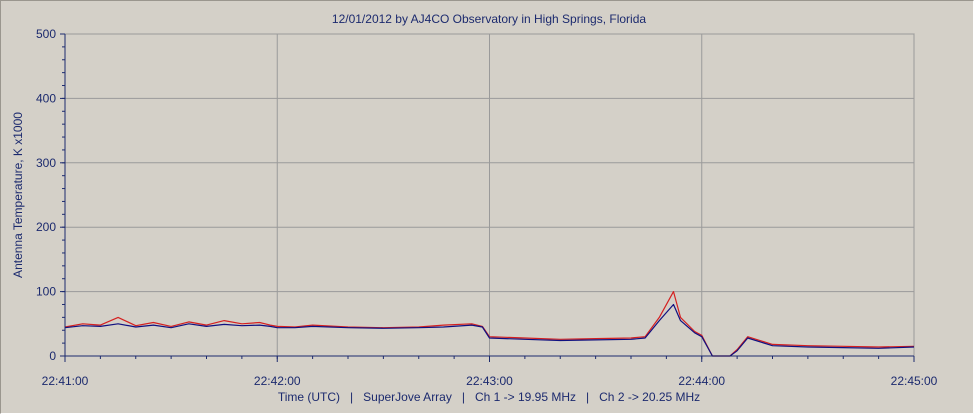 This screenshot has width=974, height=414. Describe the element at coordinates (46, 34) in the screenshot. I see `y-tick-label: 500` at that location.